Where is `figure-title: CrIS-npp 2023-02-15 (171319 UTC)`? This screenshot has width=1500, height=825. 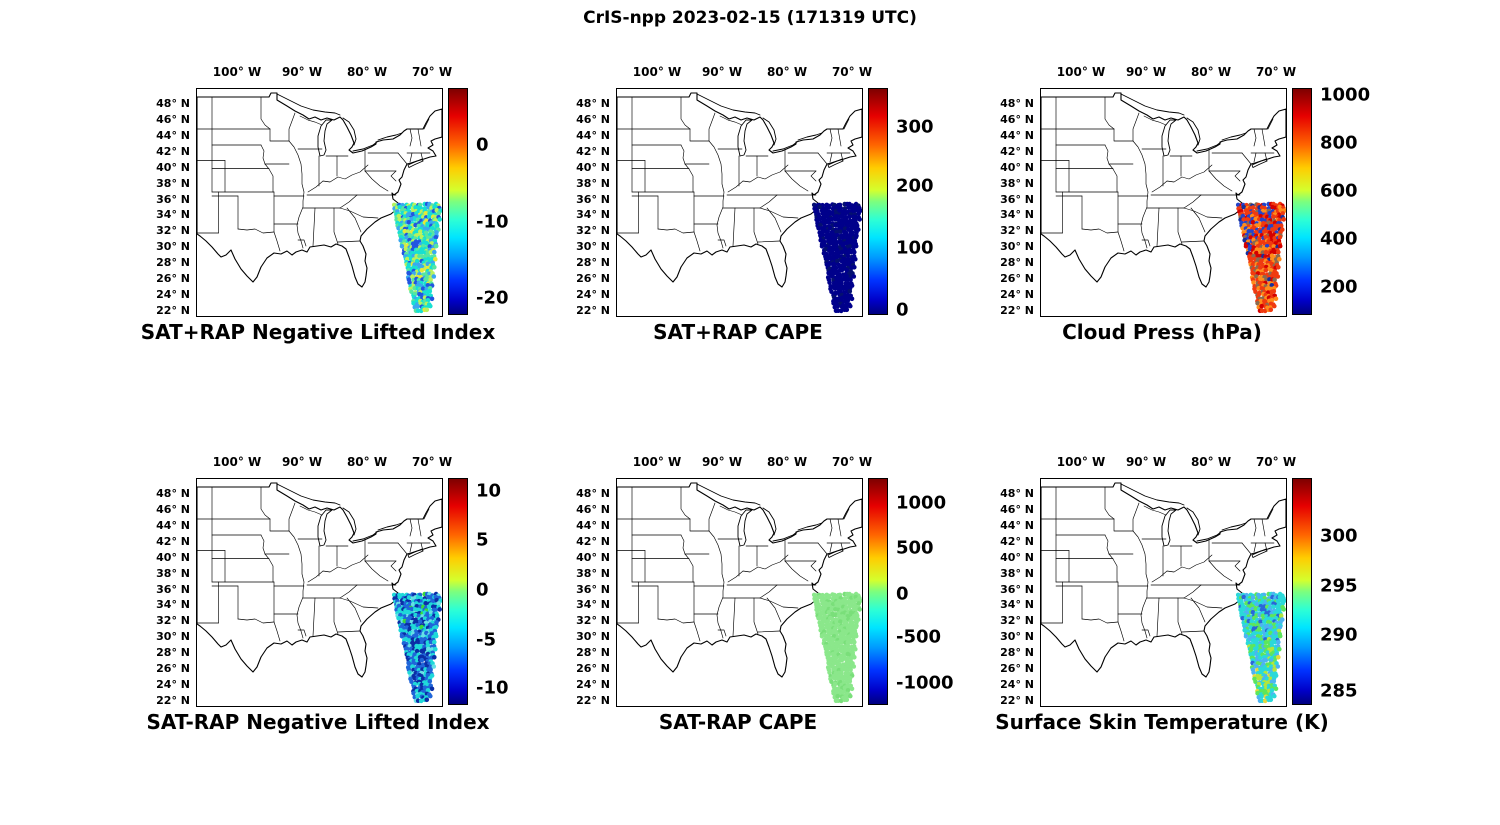
figure-title: CrIS-npp 2023-02-15 (171319 UTC) is located at coordinates (750, 18).